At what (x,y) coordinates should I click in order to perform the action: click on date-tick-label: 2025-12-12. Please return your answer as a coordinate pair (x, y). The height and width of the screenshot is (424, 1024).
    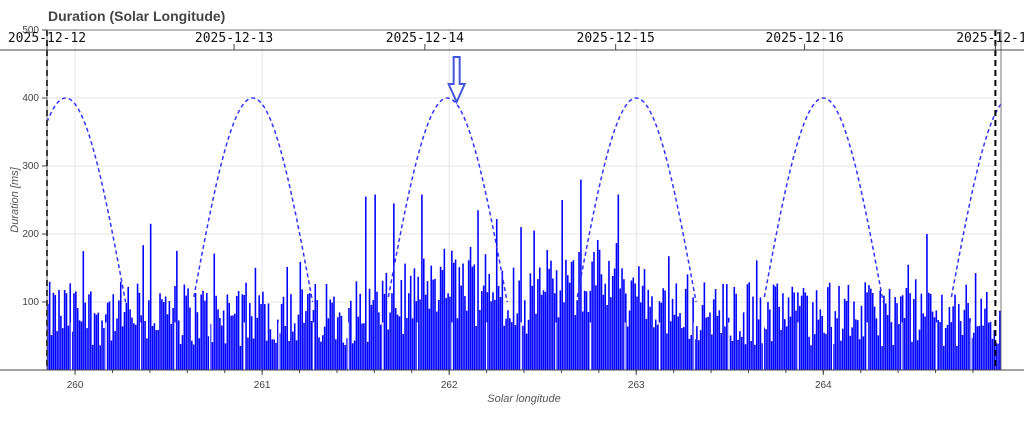
    Looking at the image, I should click on (47, 38).